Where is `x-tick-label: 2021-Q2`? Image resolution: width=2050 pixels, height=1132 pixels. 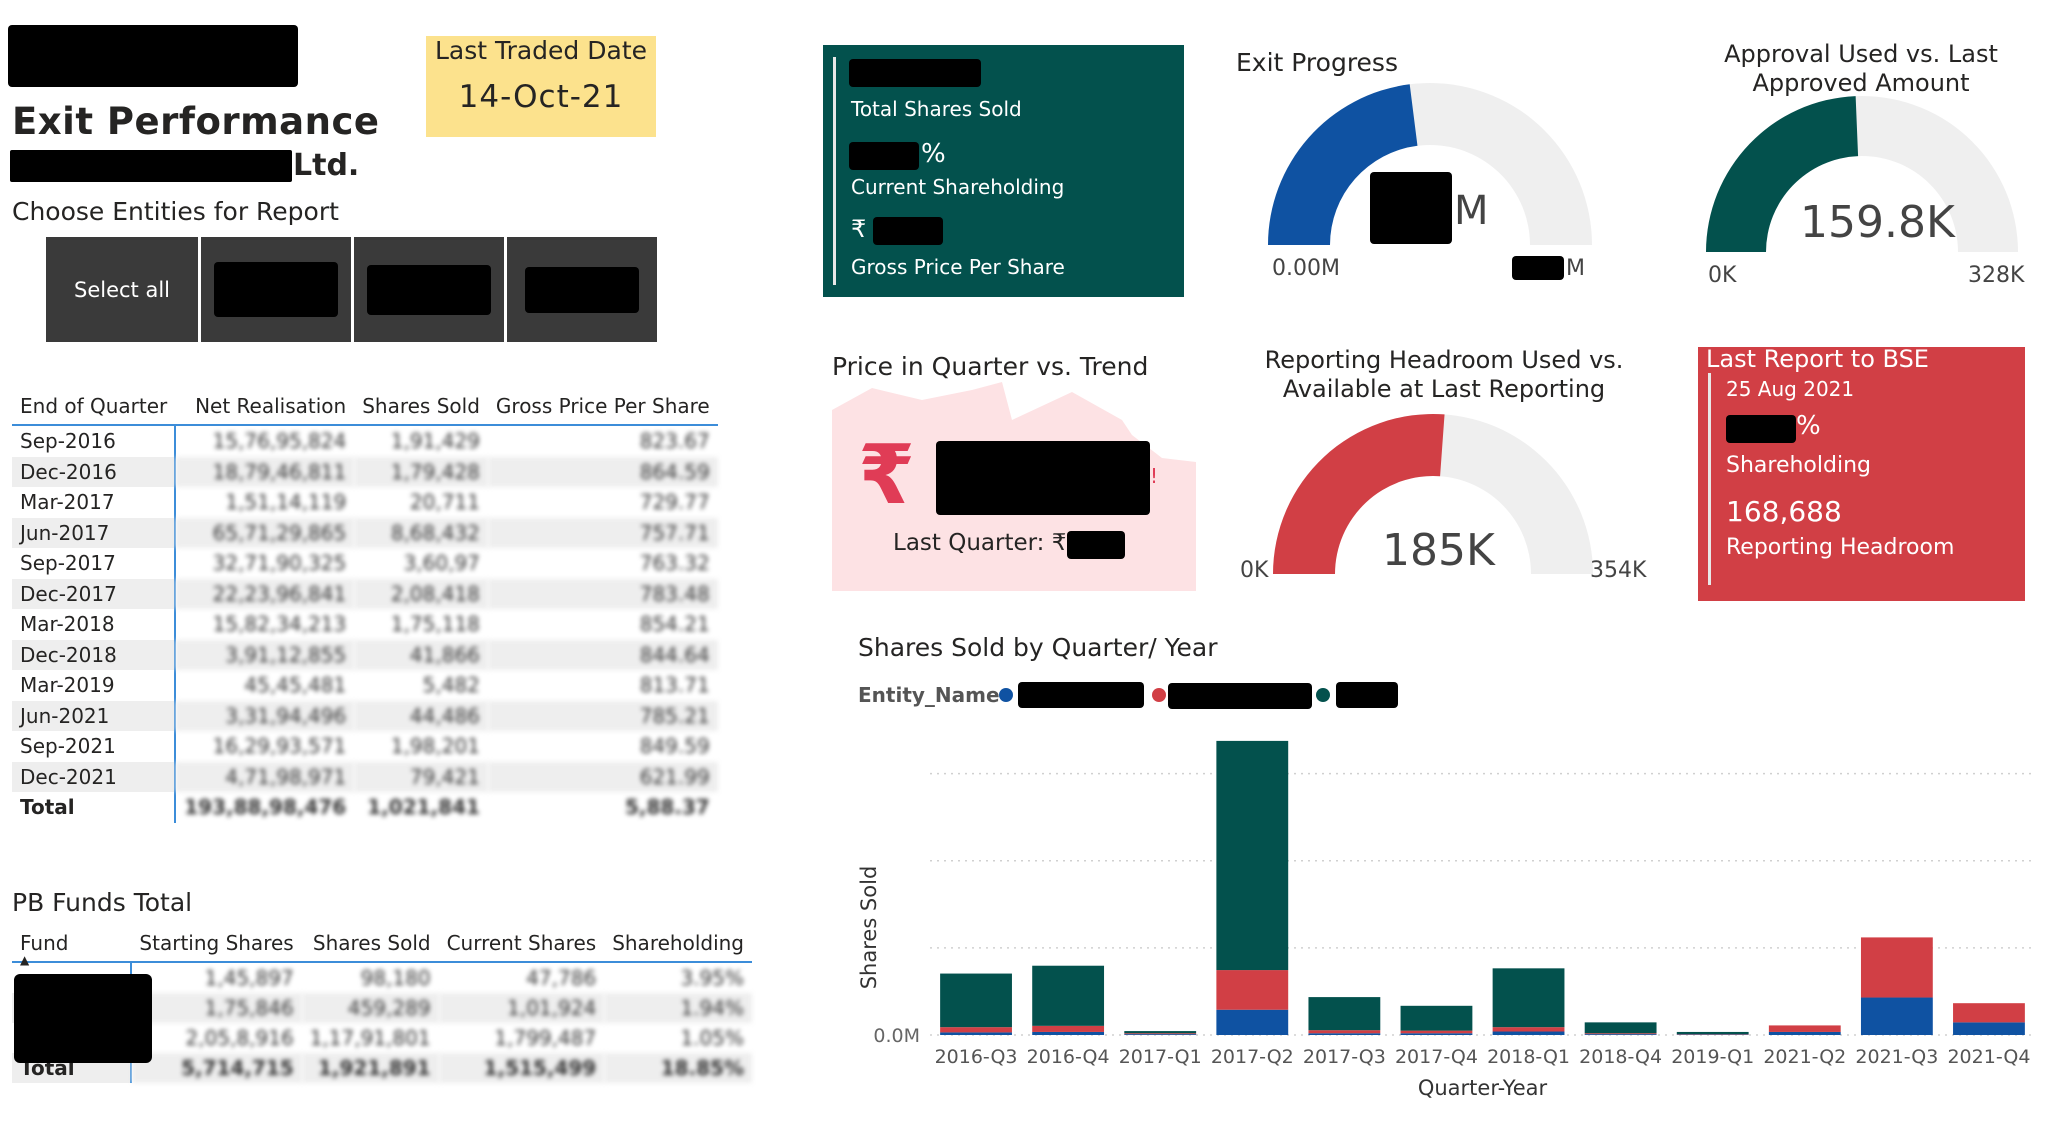
x-tick-label: 2021-Q2 is located at coordinates (1804, 1057).